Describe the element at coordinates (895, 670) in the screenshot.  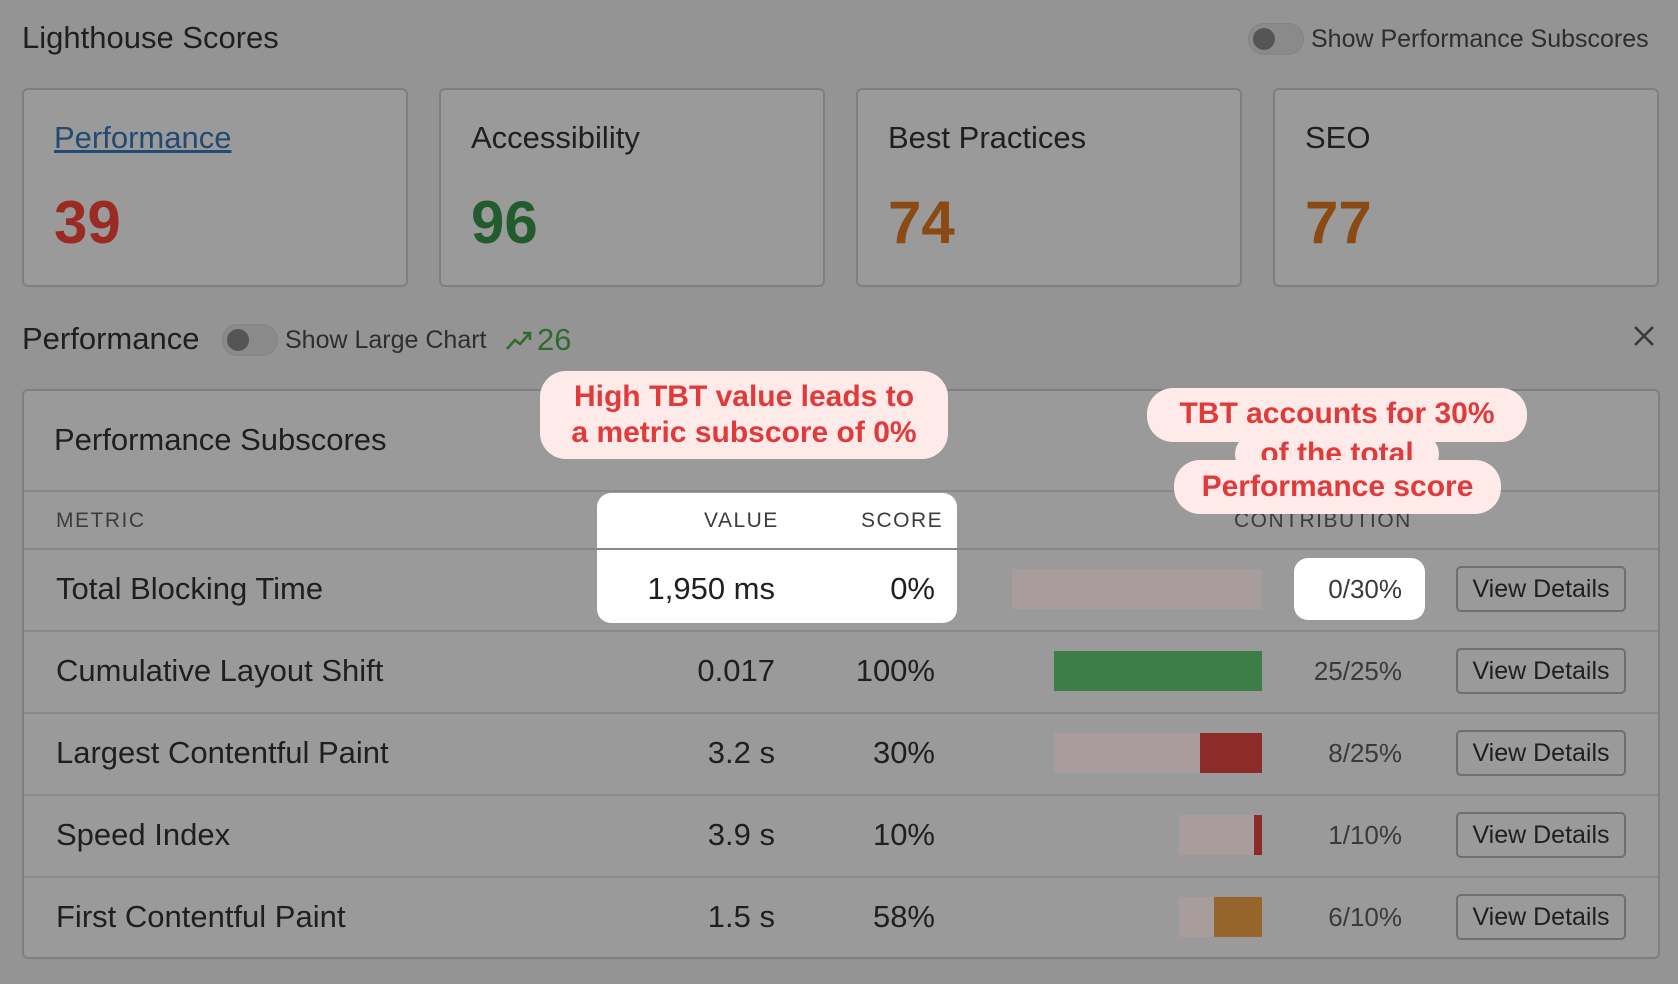
I see `row-metric-score: 100%` at that location.